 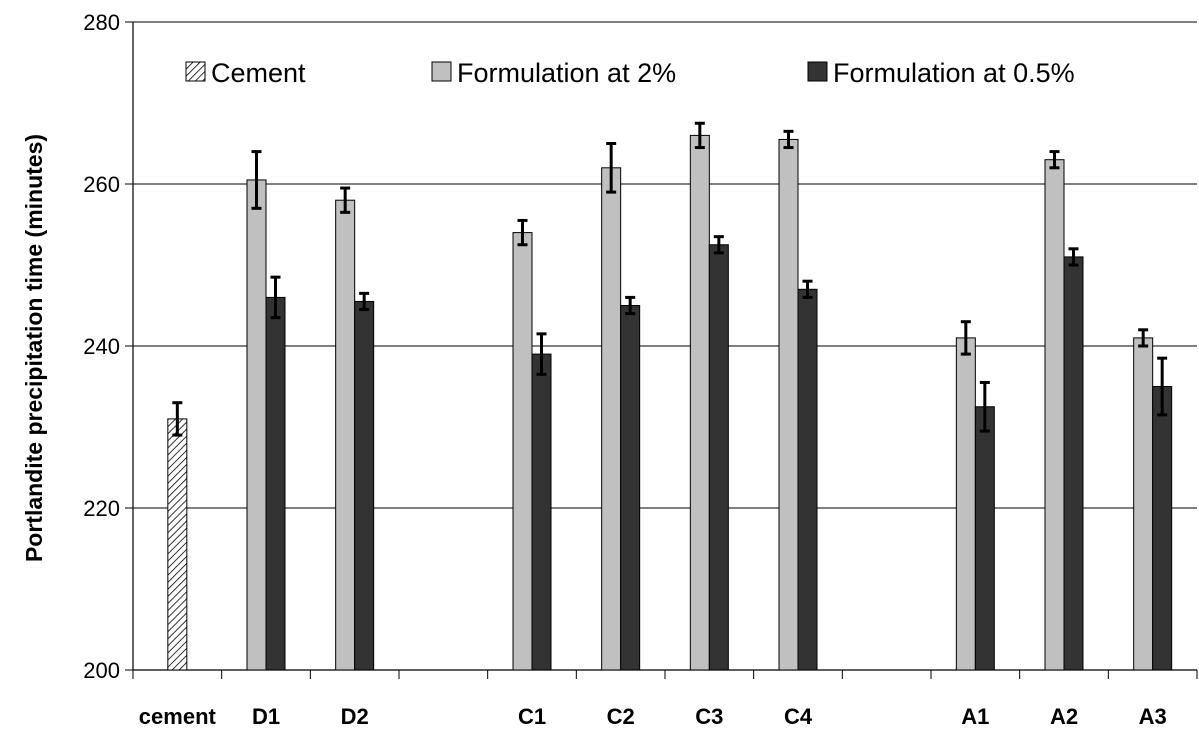 I want to click on x-tick-label: A1, so click(x=975, y=716).